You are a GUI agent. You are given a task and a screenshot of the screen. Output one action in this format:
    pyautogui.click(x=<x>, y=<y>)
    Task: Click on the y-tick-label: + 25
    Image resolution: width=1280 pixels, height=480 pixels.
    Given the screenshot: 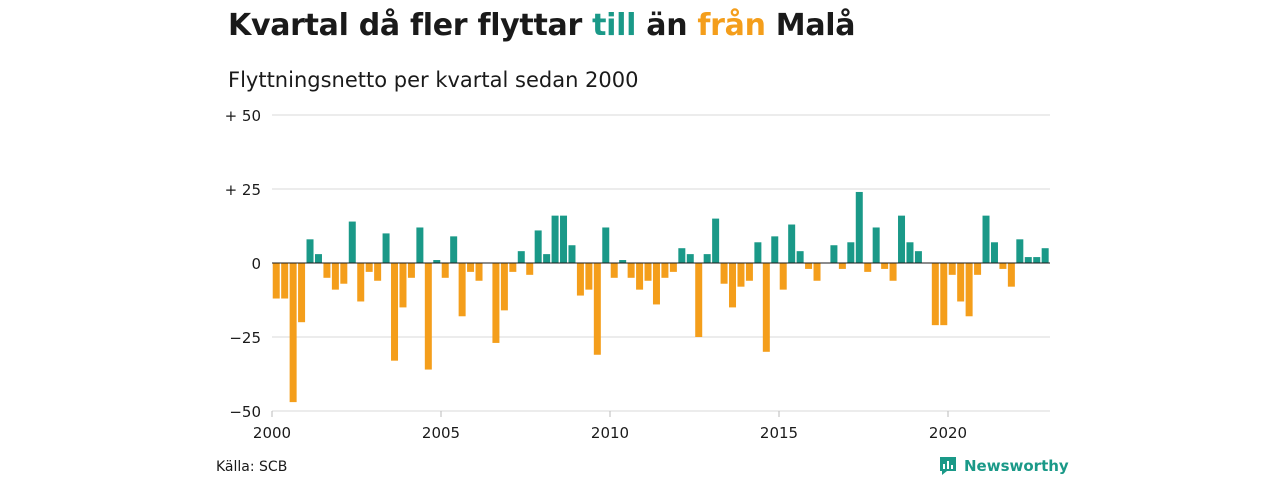 What is the action you would take?
    pyautogui.click(x=243, y=190)
    